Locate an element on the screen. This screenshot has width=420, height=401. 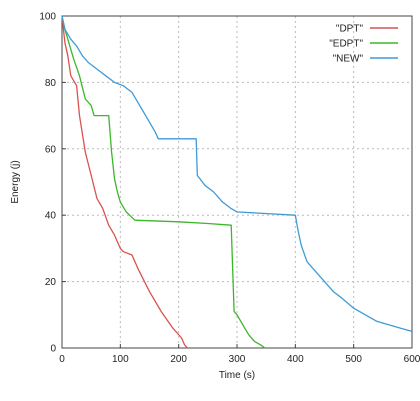
x-tick-label: 100 is located at coordinates (120, 359).